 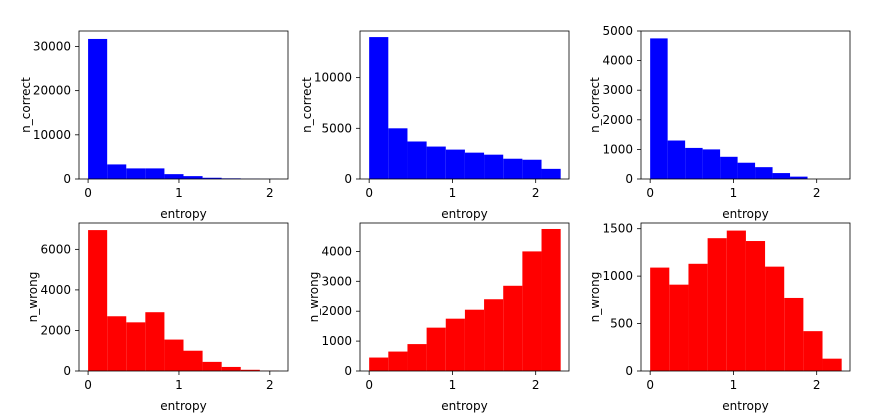 What do you see at coordinates (617, 229) in the screenshot?
I see `y-tick-label: 1500` at bounding box center [617, 229].